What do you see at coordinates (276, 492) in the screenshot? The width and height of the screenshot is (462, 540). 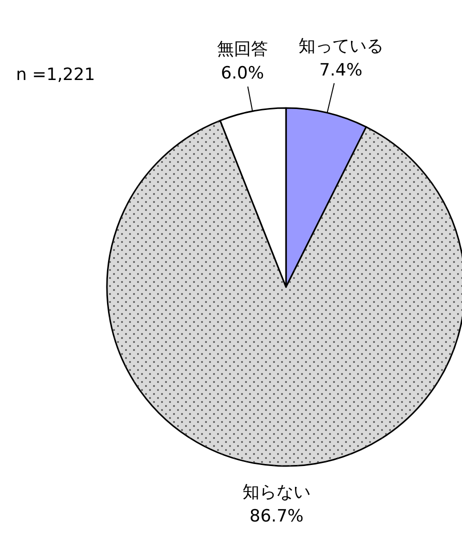 I see `slice-label: 知らない` at bounding box center [276, 492].